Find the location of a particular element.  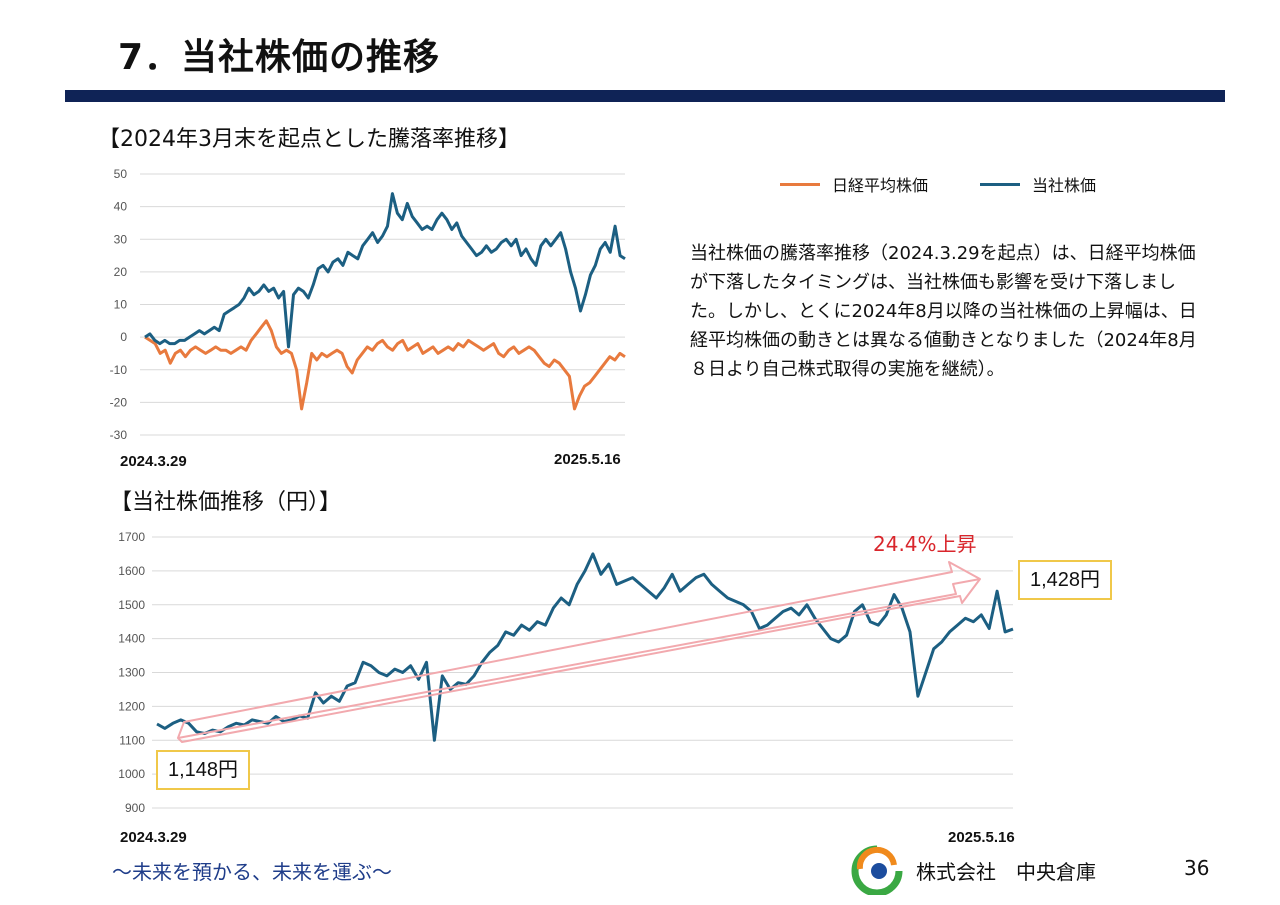

title-underline is located at coordinates (645, 96).